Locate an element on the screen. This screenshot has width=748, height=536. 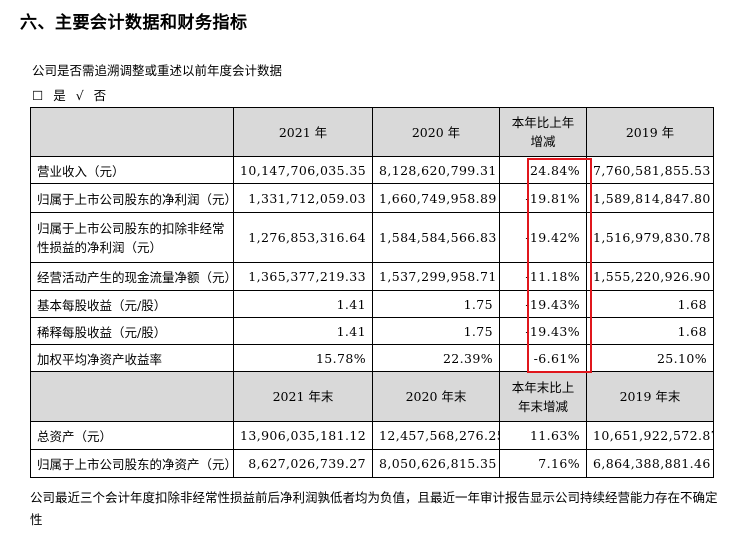
table1-header-2020: 2020 年 is located at coordinates (436, 132).